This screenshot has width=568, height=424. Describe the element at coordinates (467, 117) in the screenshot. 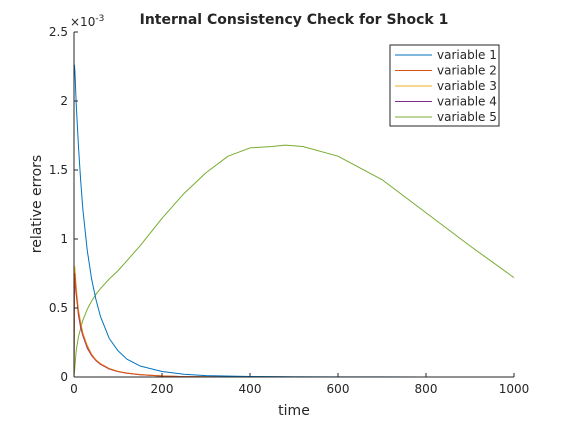

I see `legend-label-5: variable 5` at that location.